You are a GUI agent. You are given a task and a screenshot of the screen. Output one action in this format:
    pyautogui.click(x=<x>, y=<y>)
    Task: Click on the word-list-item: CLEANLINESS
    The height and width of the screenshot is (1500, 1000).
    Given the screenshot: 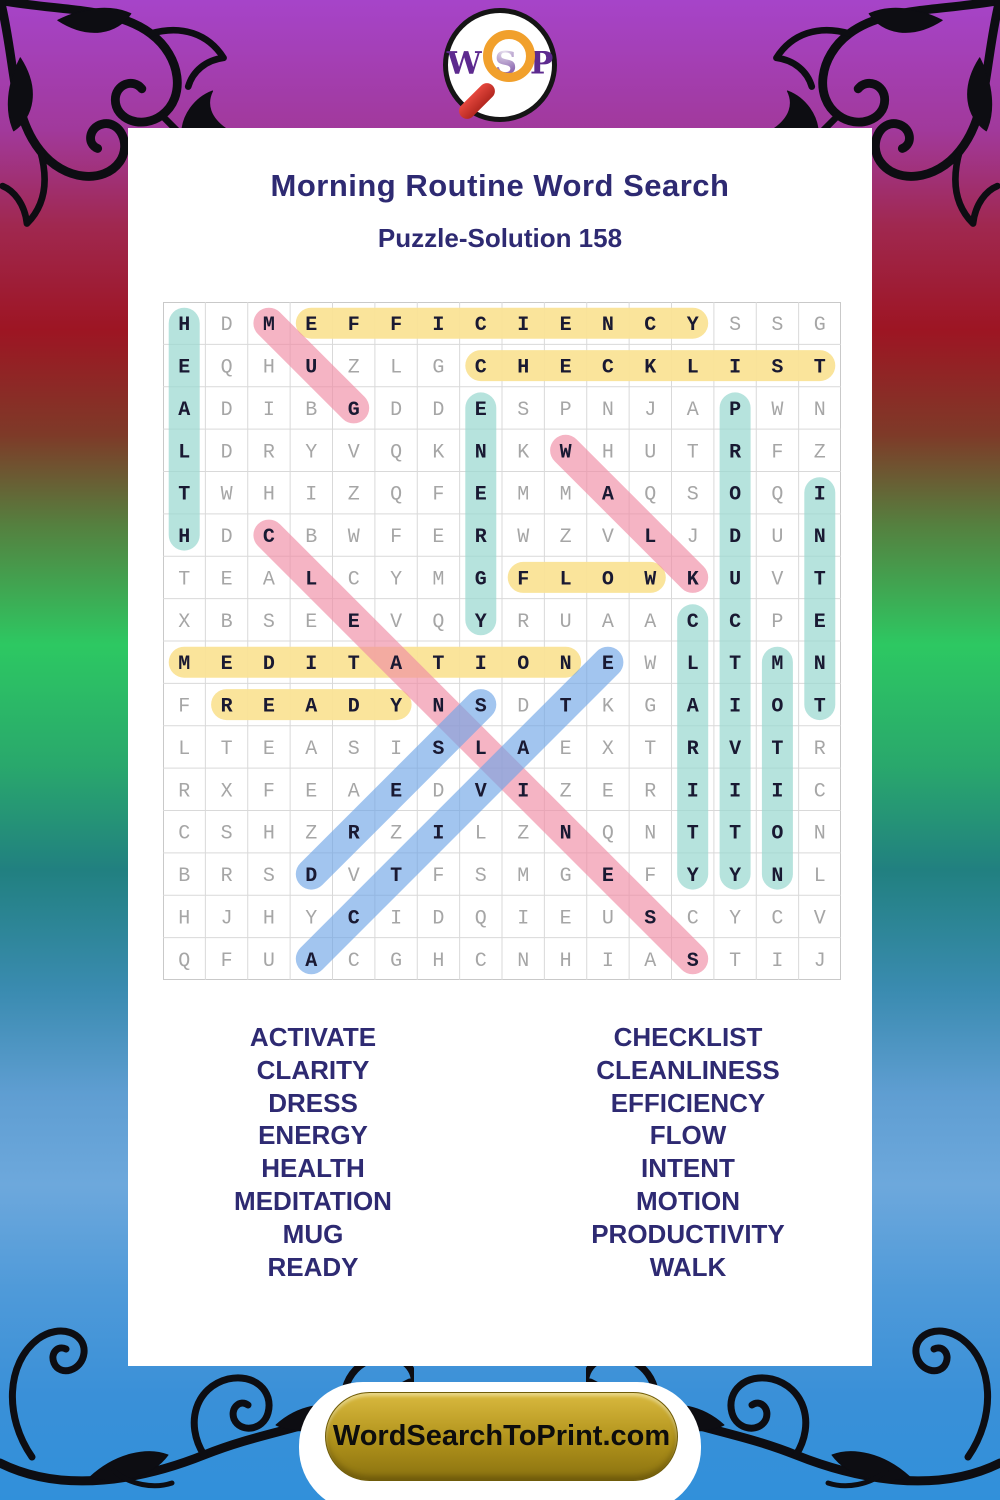 What is the action you would take?
    pyautogui.click(x=688, y=1069)
    